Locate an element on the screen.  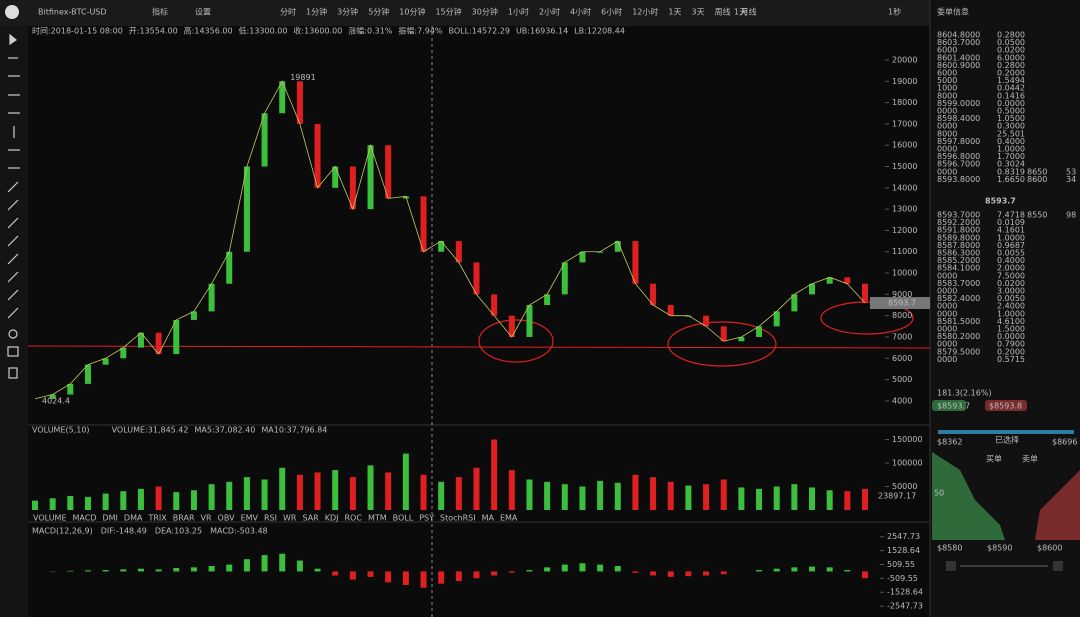
period: 6小时 is located at coordinates (611, 12).